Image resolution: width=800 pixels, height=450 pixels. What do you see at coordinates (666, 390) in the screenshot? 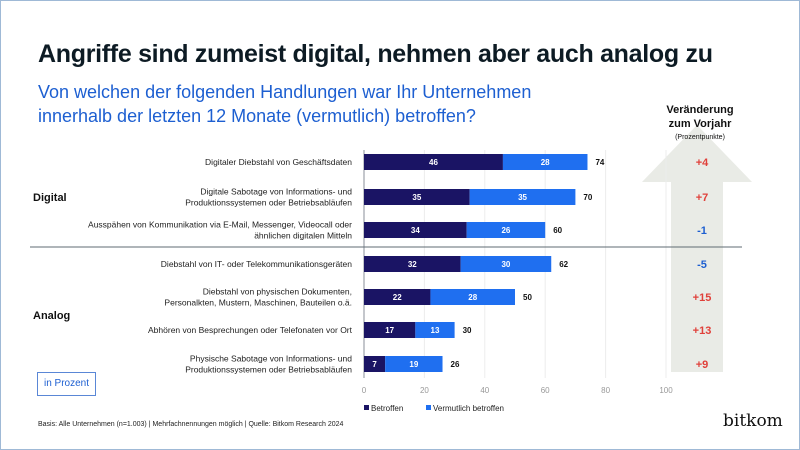
I see `x-tick-label: 100` at bounding box center [666, 390].